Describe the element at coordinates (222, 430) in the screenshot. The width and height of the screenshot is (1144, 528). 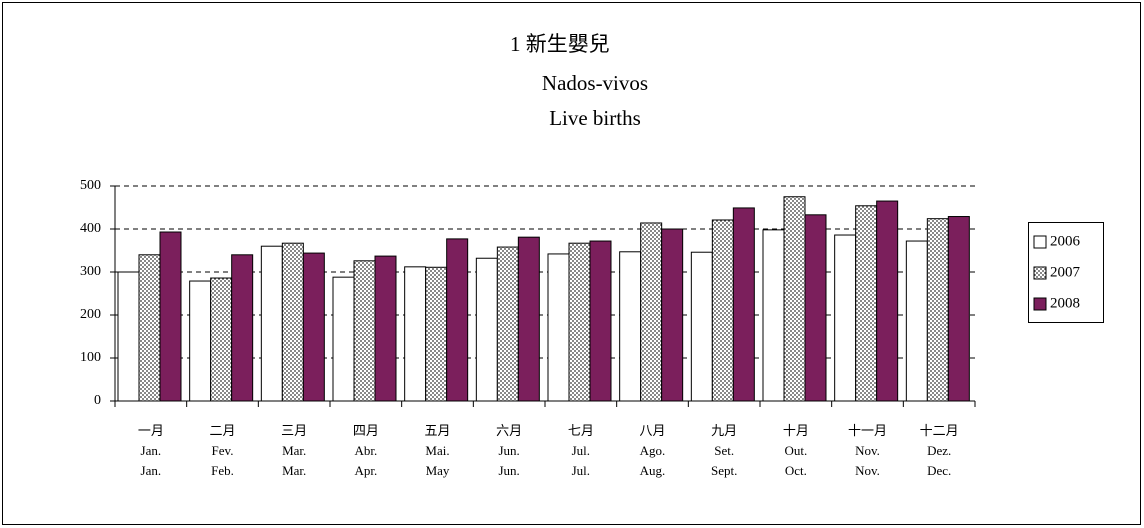
I see `x-tick-label: 二月` at that location.